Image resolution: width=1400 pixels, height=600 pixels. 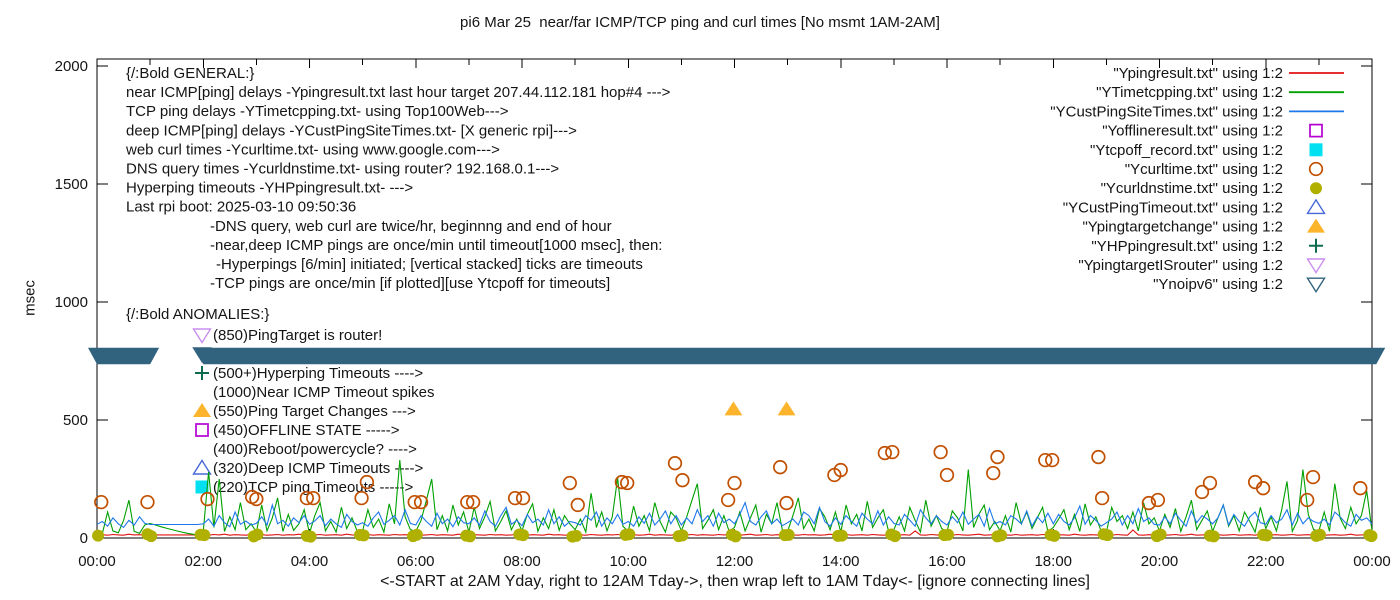 I want to click on anomaly-annotation-line: (500+)Hyperping Timeouts ---->, so click(x=318, y=373).